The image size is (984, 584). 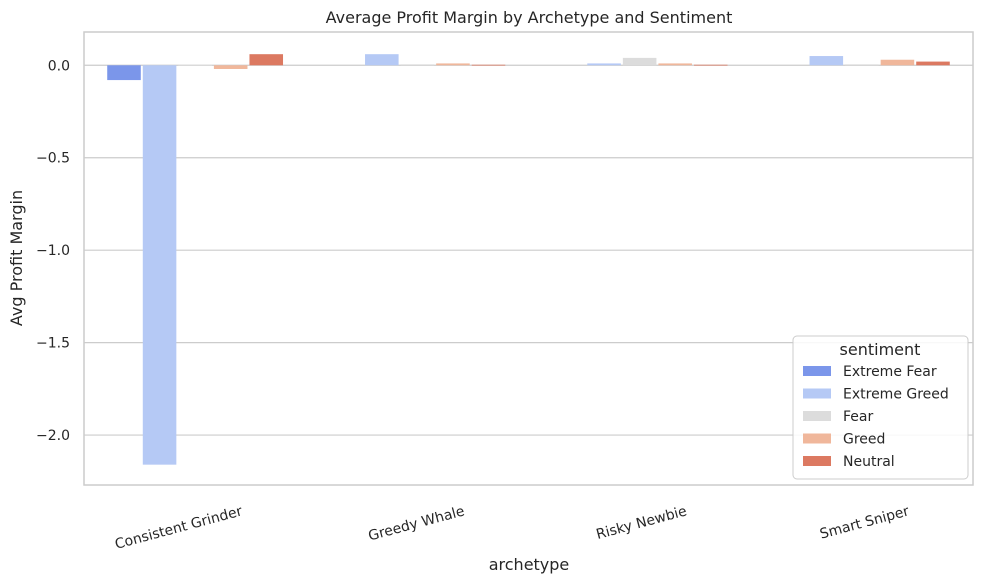 I want to click on x-tick-label: Greedy Whale, so click(x=417, y=523).